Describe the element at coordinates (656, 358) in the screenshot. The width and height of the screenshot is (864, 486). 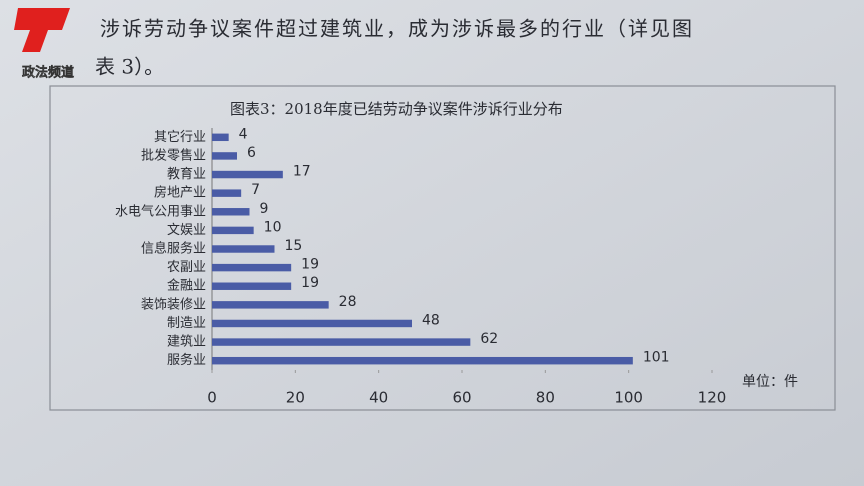
I see `data-label: 101` at that location.